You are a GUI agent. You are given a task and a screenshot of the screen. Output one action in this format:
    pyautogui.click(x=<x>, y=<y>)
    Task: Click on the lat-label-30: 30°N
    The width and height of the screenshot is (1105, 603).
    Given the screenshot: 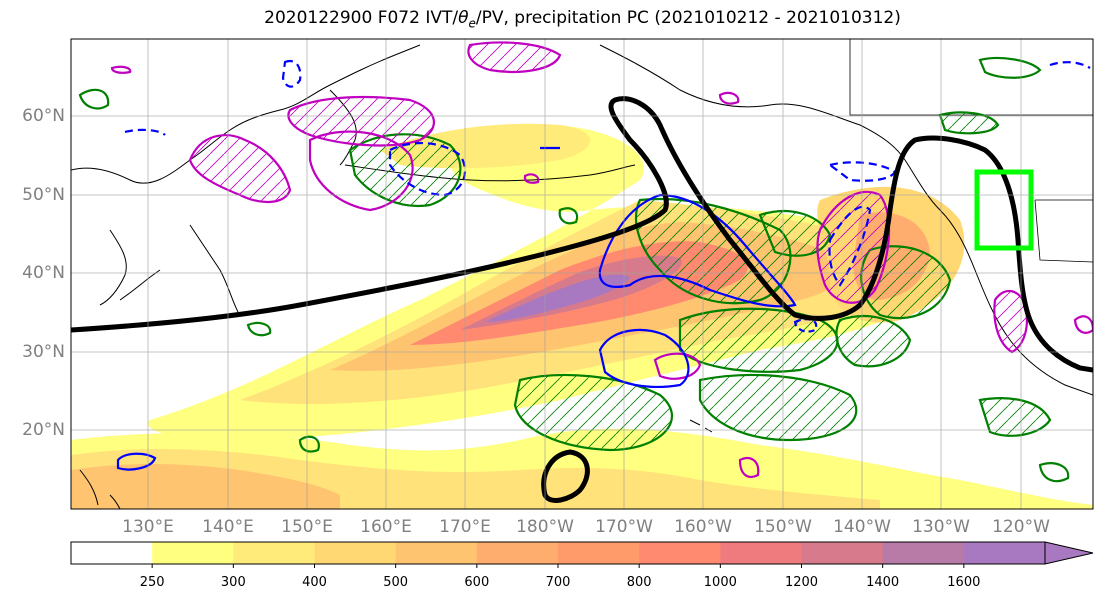 What is the action you would take?
    pyautogui.click(x=43, y=352)
    